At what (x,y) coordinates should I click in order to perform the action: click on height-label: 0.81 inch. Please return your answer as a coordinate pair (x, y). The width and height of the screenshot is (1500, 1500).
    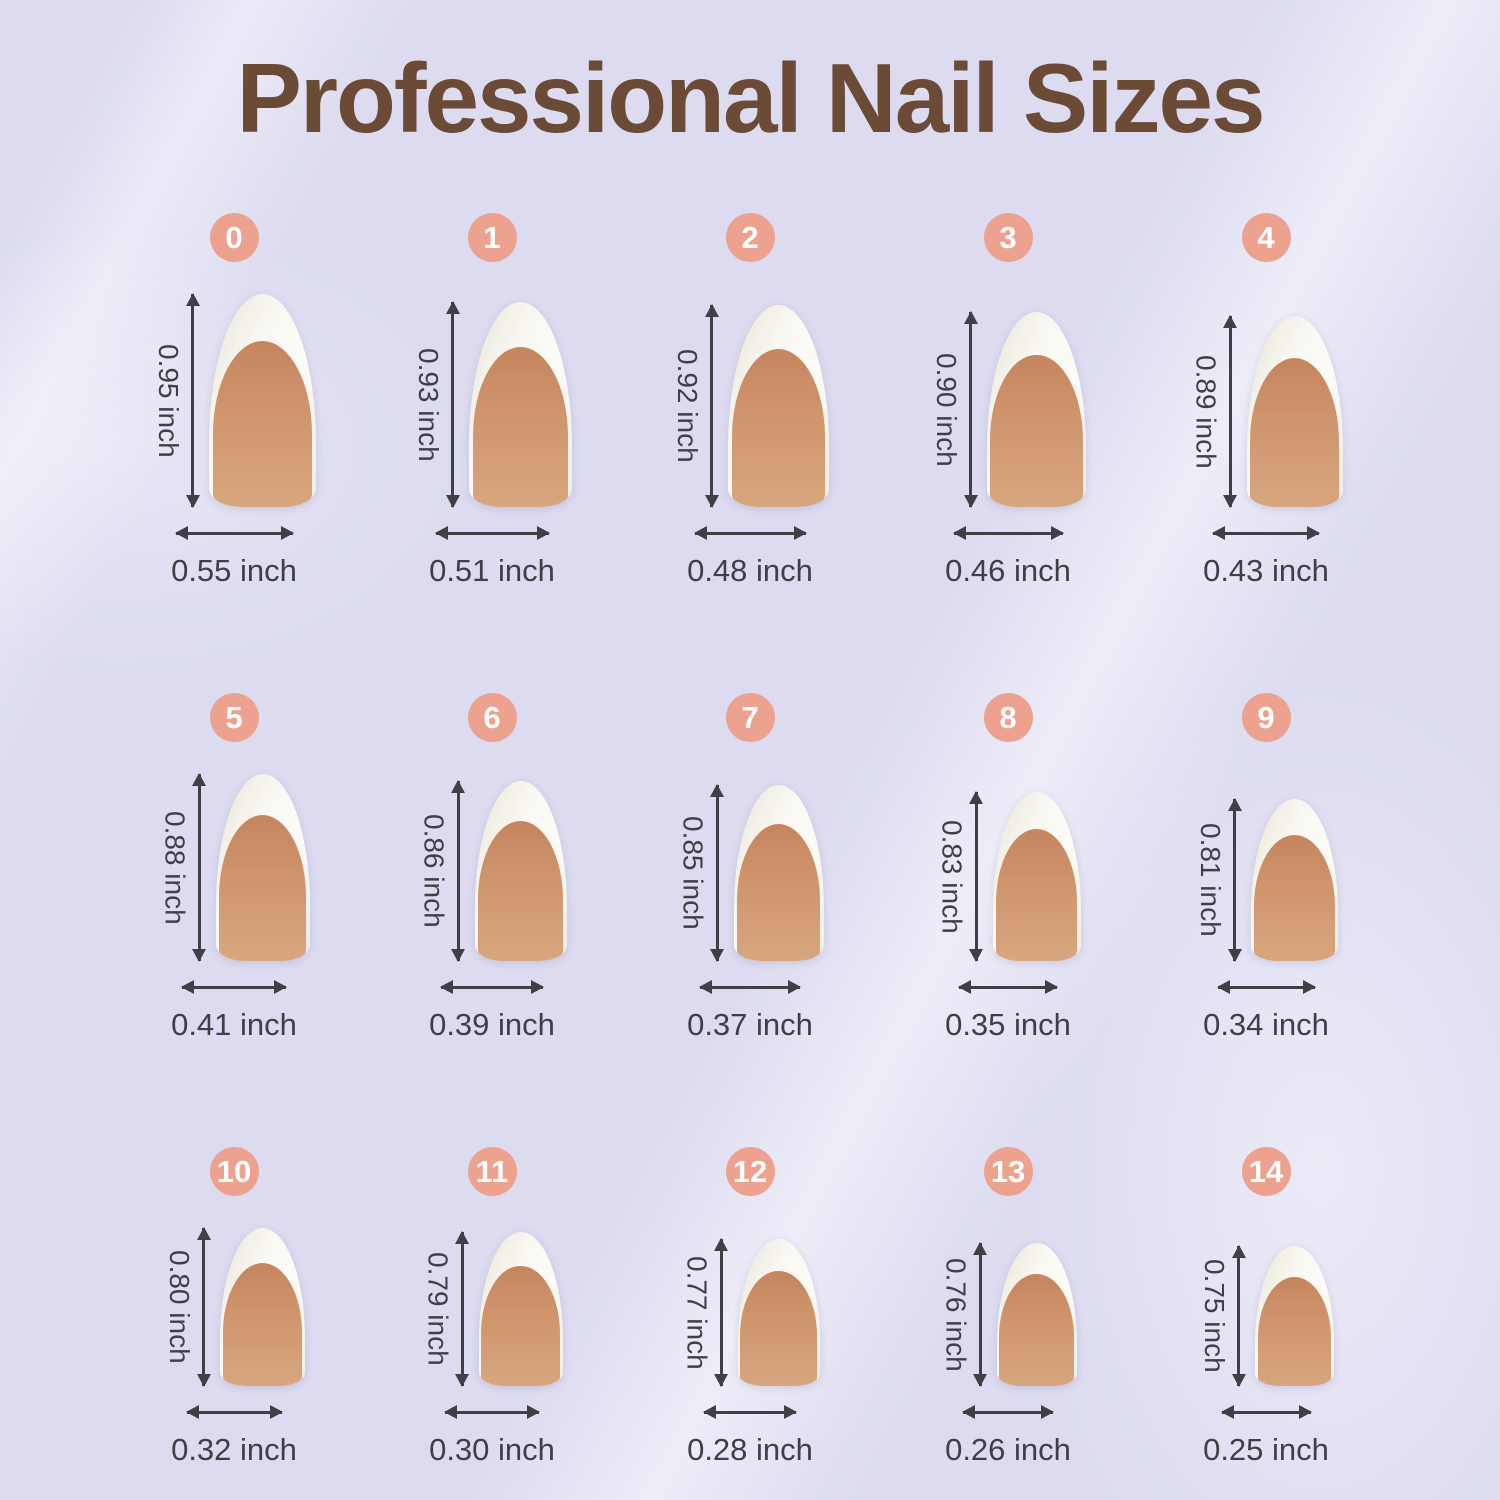
    Looking at the image, I should click on (1210, 880).